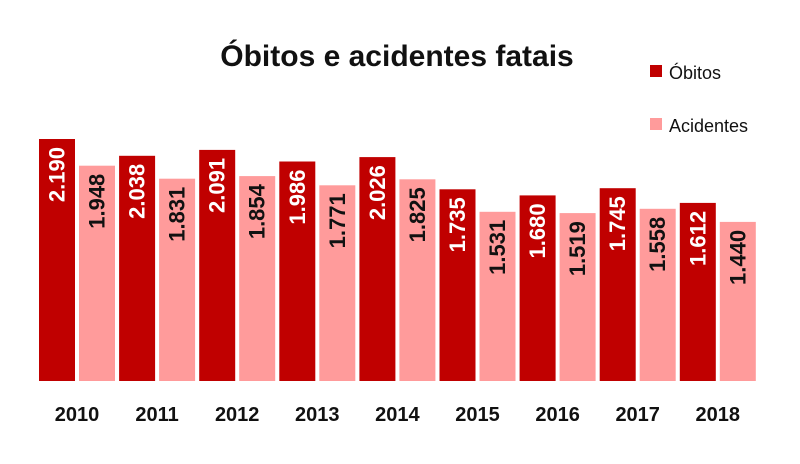  Describe the element at coordinates (617, 223) in the screenshot. I see `data-label-obitos-2017: 1.745` at that location.